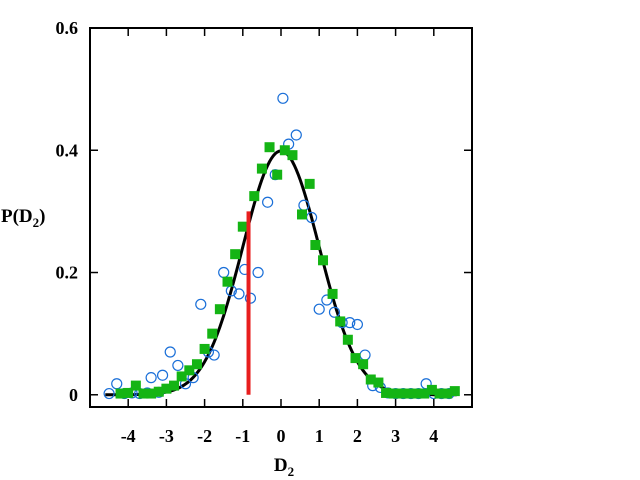 Image resolution: width=640 pixels, height=480 pixels. Describe the element at coordinates (73, 395) in the screenshot. I see `y-tick-label: 0` at that location.